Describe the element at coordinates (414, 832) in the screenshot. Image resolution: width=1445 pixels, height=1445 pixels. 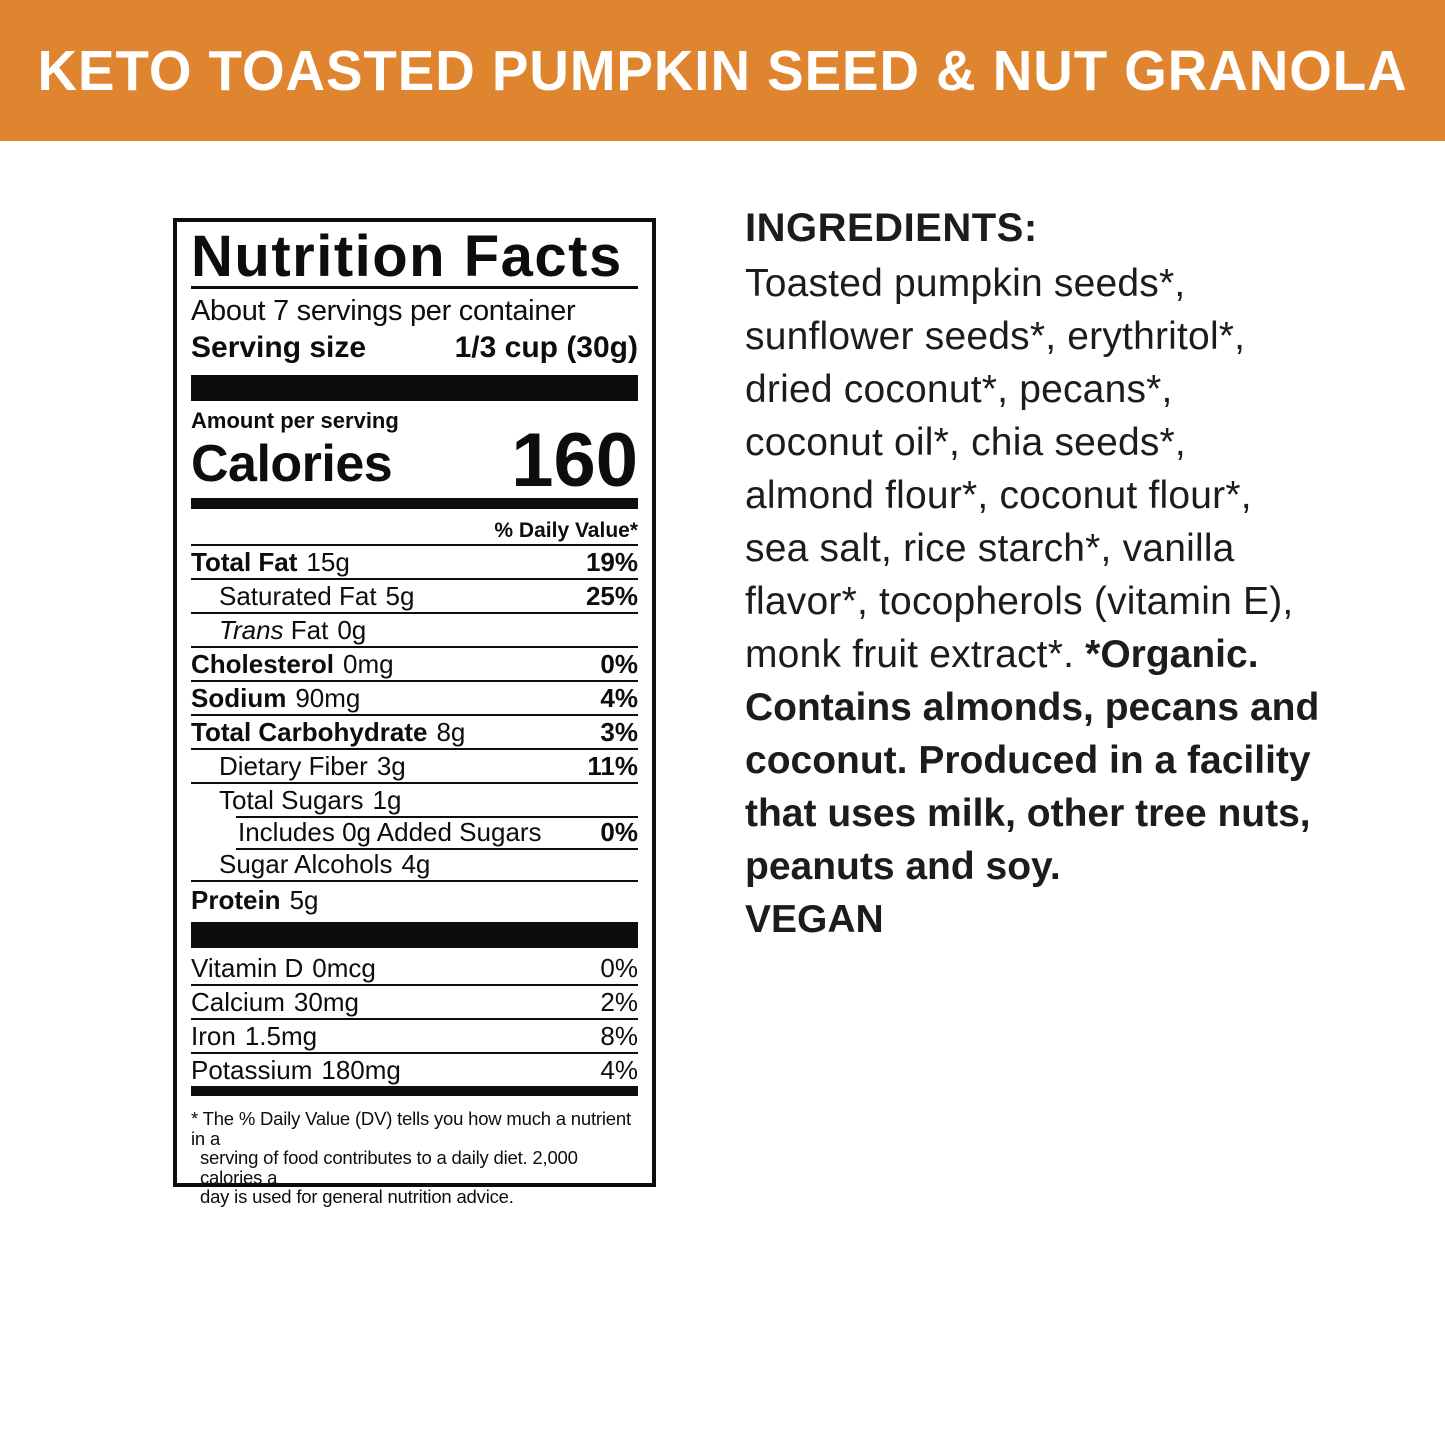
I see `nutrient-row-added-sugars: Includes 0g Added Sugars 0%` at that location.